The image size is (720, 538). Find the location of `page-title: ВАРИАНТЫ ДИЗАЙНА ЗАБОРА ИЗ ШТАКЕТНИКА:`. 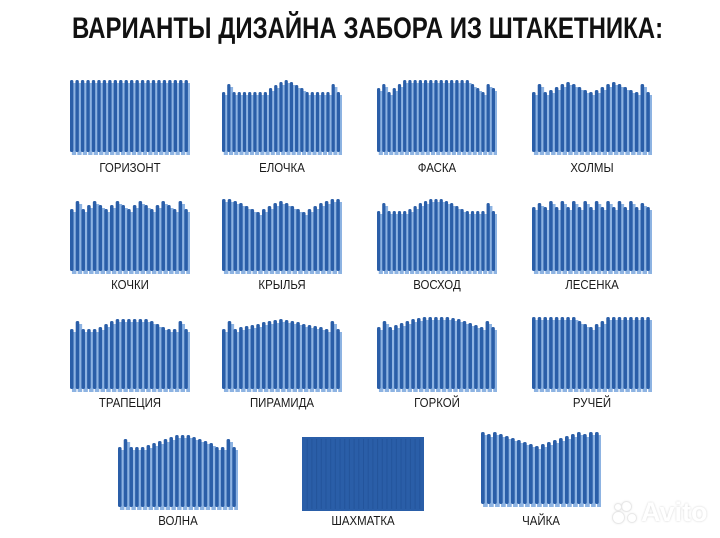

page-title: ВАРИАНТЫ ДИЗАЙНА ЗАБОРА ИЗ ШТАКЕТНИКА: is located at coordinates (368, 28).